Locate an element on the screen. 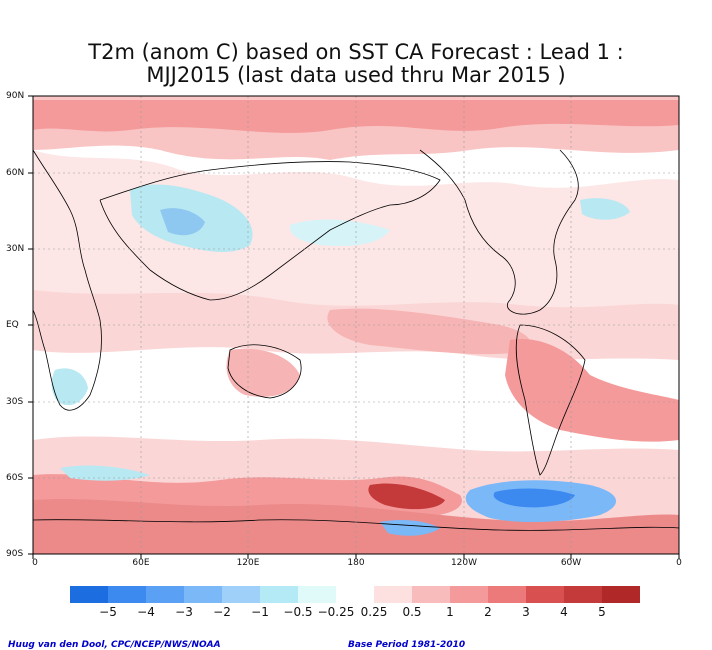 This screenshot has width=712, height=650. asia-cooler-core is located at coordinates (182, 222).